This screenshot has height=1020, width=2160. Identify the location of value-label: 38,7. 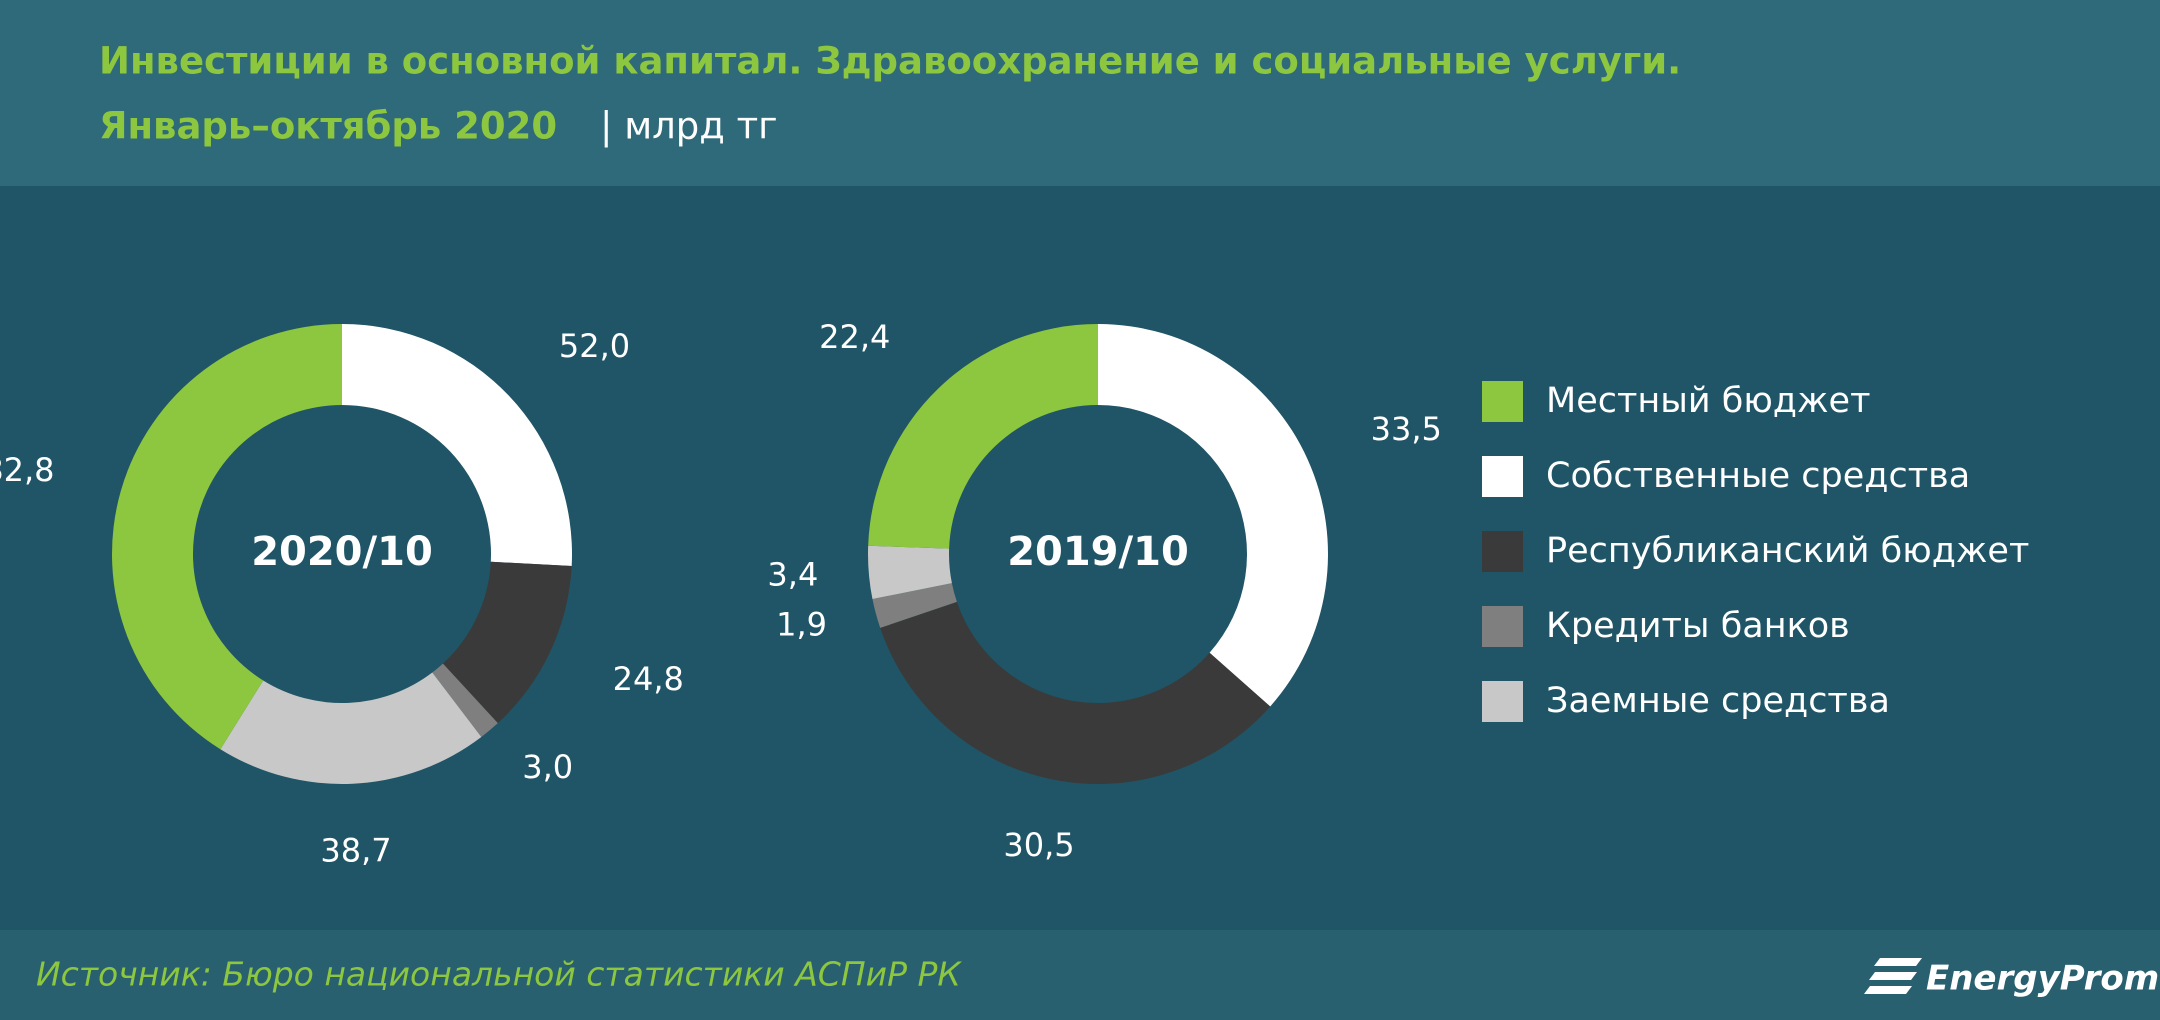
(355, 851).